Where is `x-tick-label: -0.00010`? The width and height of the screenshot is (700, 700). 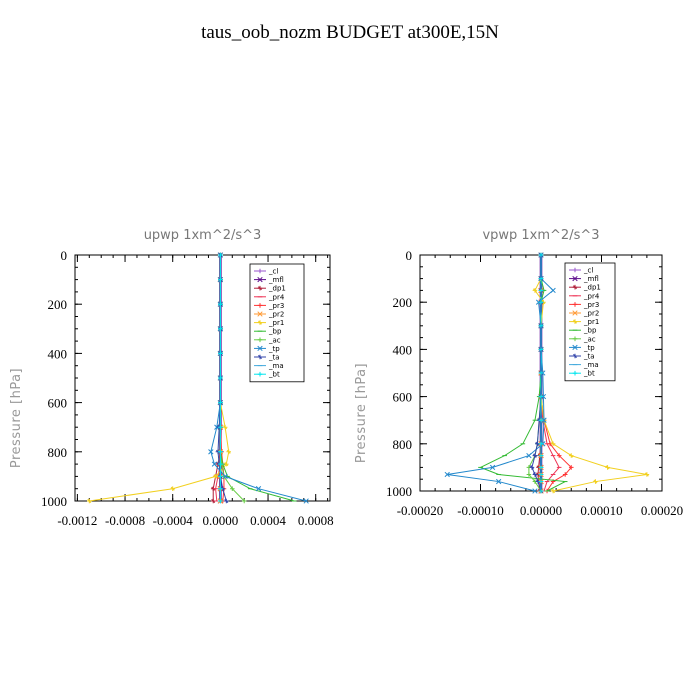
x-tick-label: -0.00010 is located at coordinates (480, 510).